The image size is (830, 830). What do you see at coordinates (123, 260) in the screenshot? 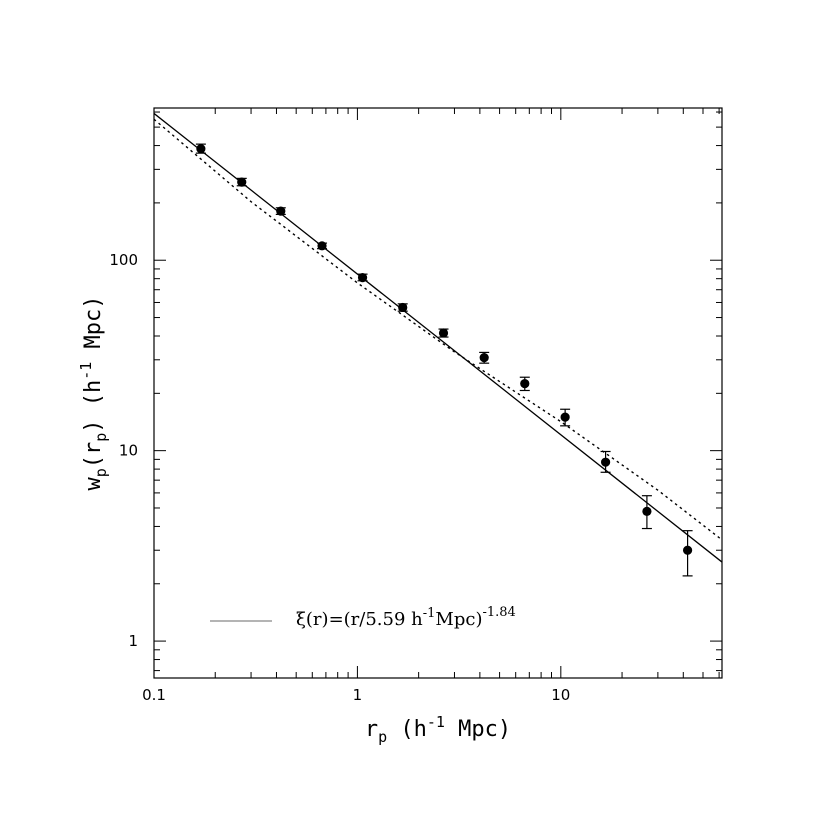
I see `y-tick-label: 100` at bounding box center [123, 260].